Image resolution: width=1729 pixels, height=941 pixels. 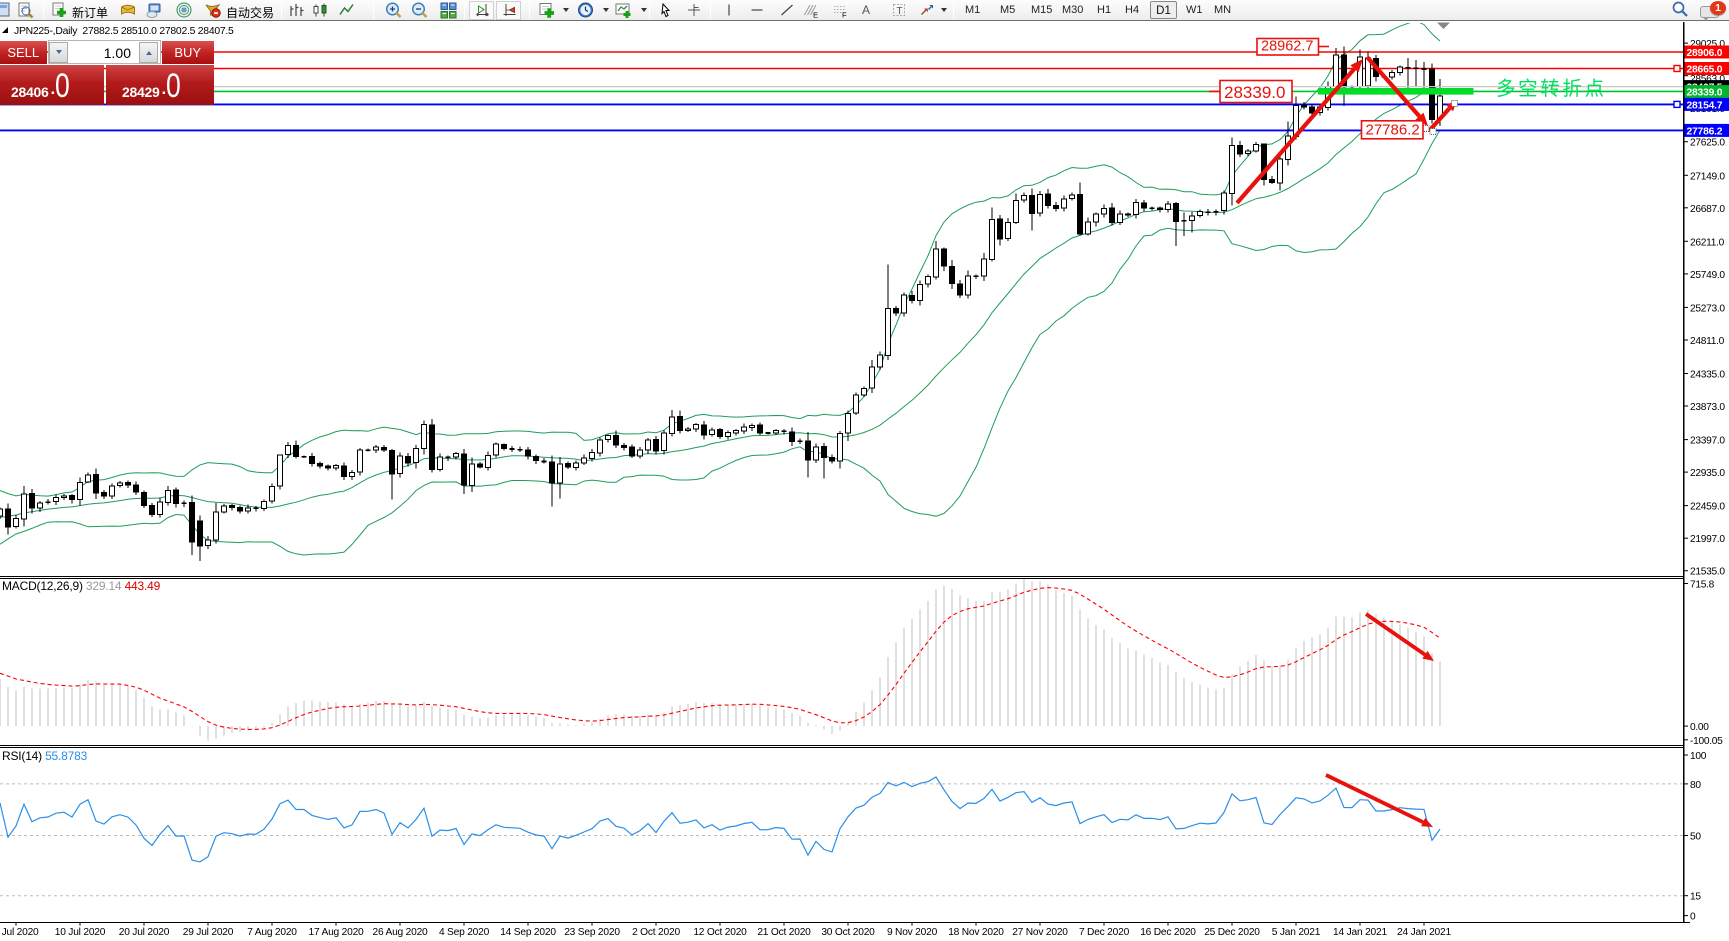 What do you see at coordinates (1705, 70) in the screenshot?
I see `svg-text: 28665.0` at bounding box center [1705, 70].